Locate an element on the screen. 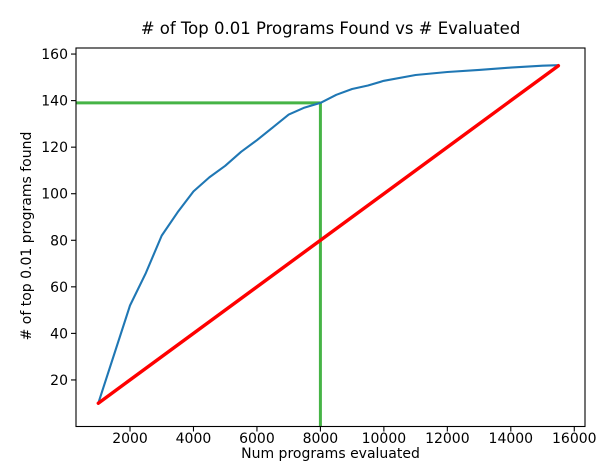 The image size is (614, 475). x-axis-label: Num programs evaluated is located at coordinates (330, 454).